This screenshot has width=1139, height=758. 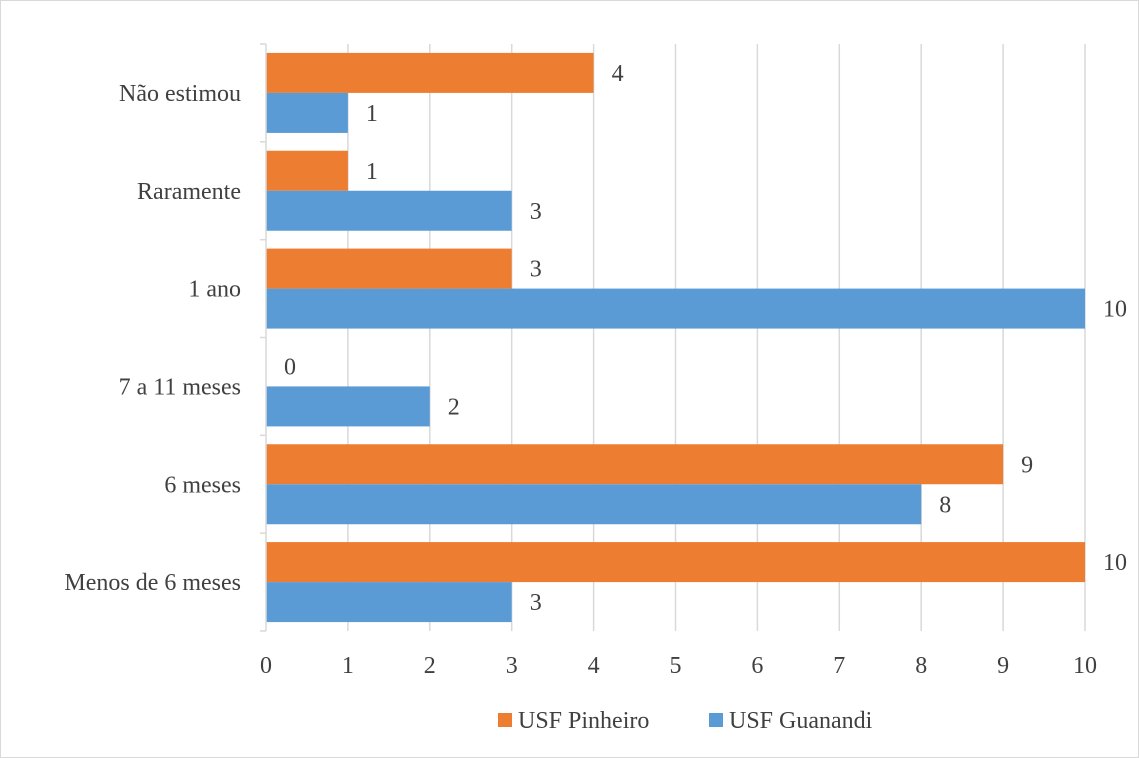 What do you see at coordinates (180, 387) in the screenshot?
I see `category-label: 7 a 11 meses` at bounding box center [180, 387].